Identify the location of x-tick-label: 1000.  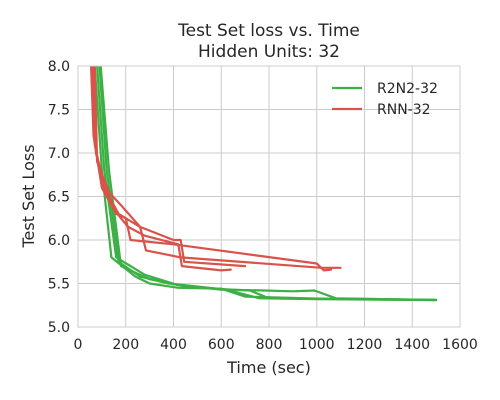
(317, 345).